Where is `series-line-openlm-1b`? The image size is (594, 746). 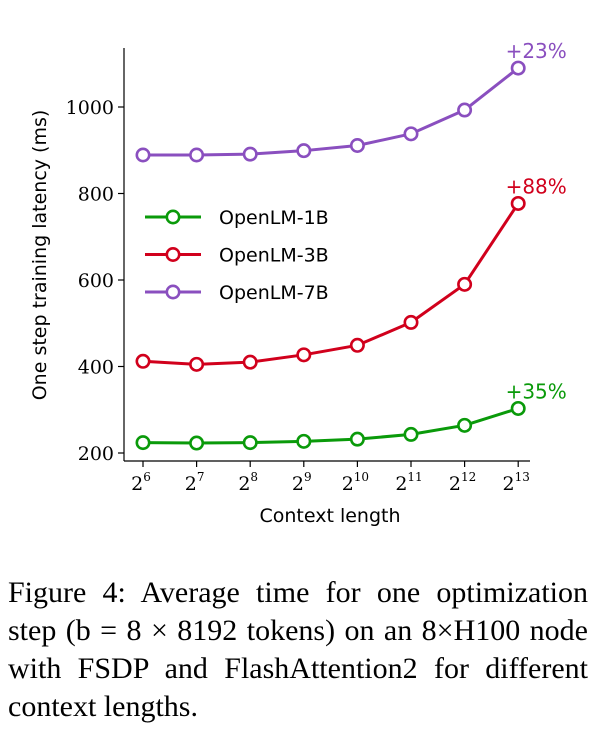 series-line-openlm-1b is located at coordinates (330, 426).